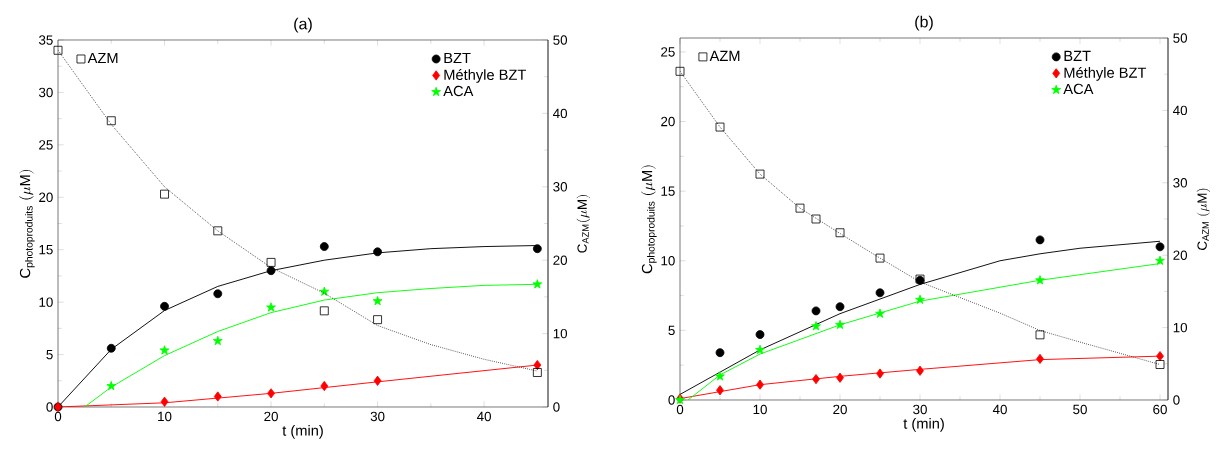 Image resolution: width=1219 pixels, height=450 pixels. Describe the element at coordinates (671, 400) in the screenshot. I see `y-tick-label: 0` at that location.